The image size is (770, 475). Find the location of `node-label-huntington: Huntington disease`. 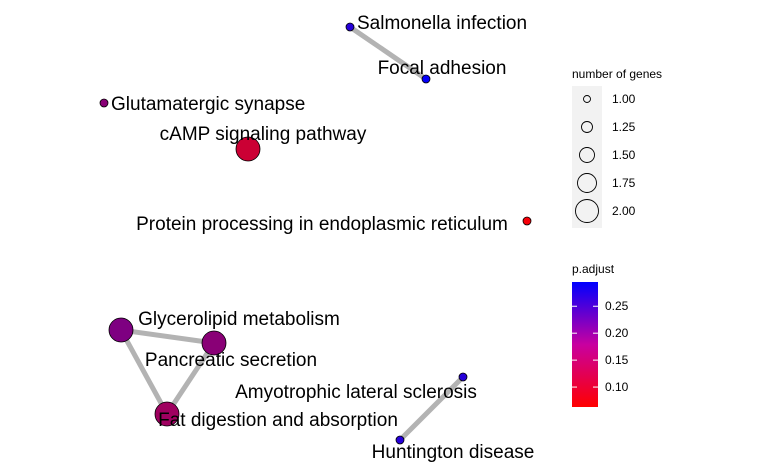

node-label-huntington: Huntington disease is located at coordinates (453, 452).